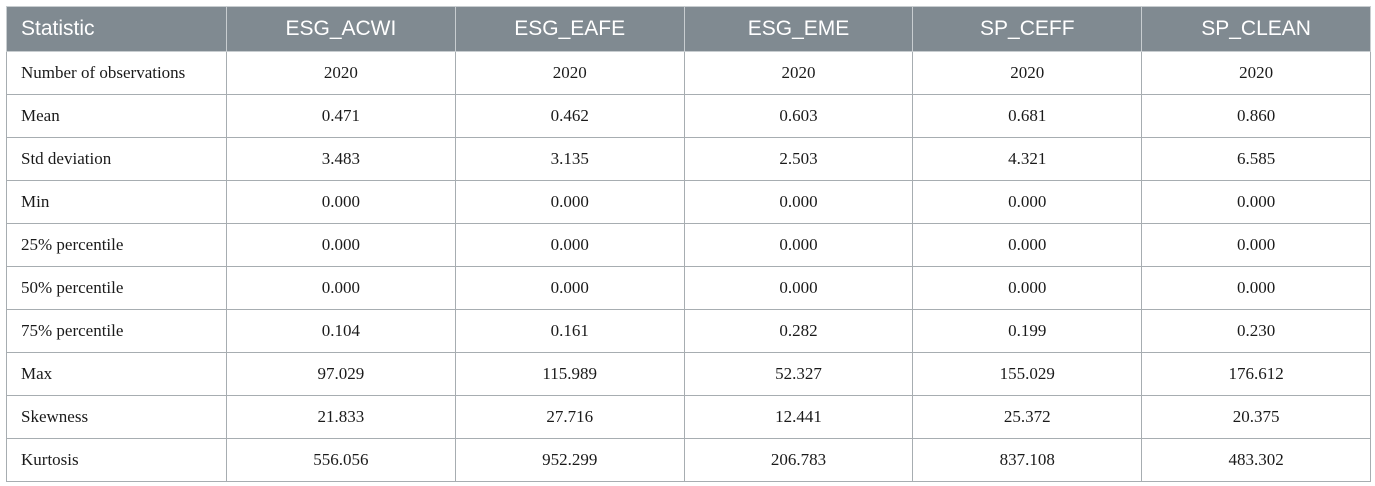 This screenshot has width=1375, height=486. I want to click on value-cell: 52.327, so click(798, 374).